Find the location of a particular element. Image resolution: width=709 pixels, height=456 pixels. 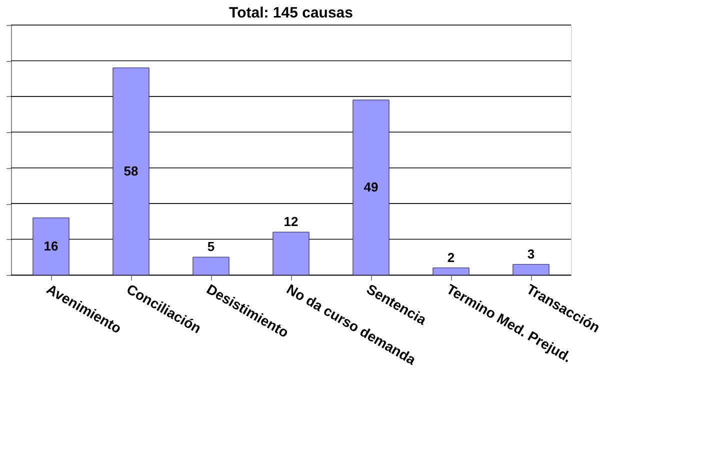

data-label: 5 is located at coordinates (211, 246).